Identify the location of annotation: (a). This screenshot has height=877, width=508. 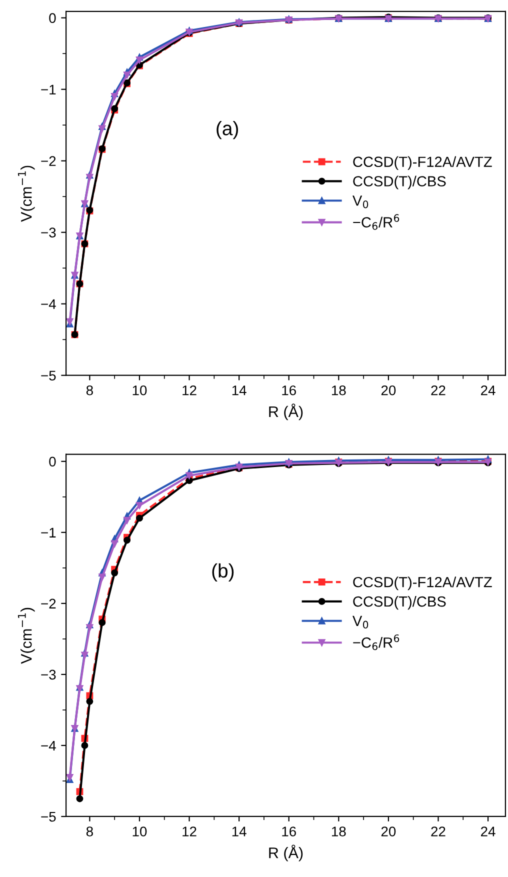
(227, 130).